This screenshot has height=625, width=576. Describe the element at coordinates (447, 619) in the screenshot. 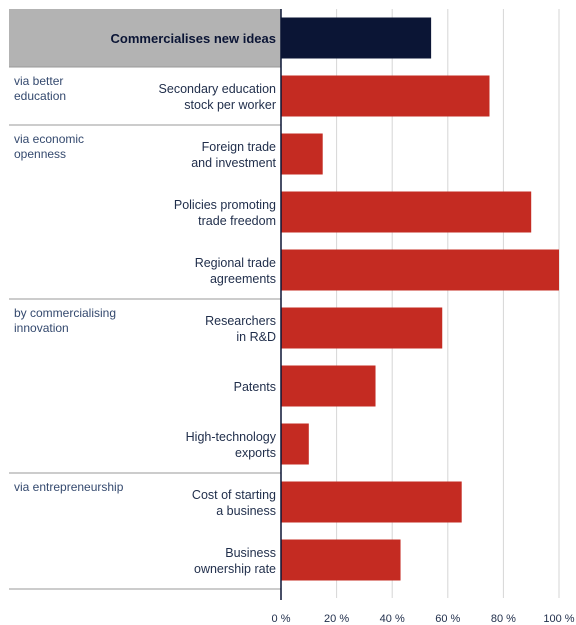

I see `x-tick-label: 60 %` at that location.